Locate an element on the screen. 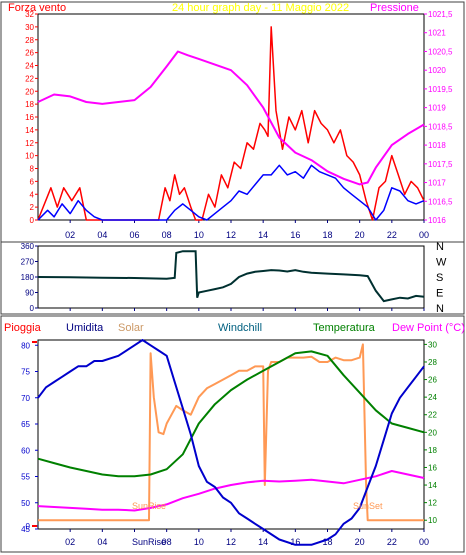  windchill-label: Windchill is located at coordinates (240, 328).